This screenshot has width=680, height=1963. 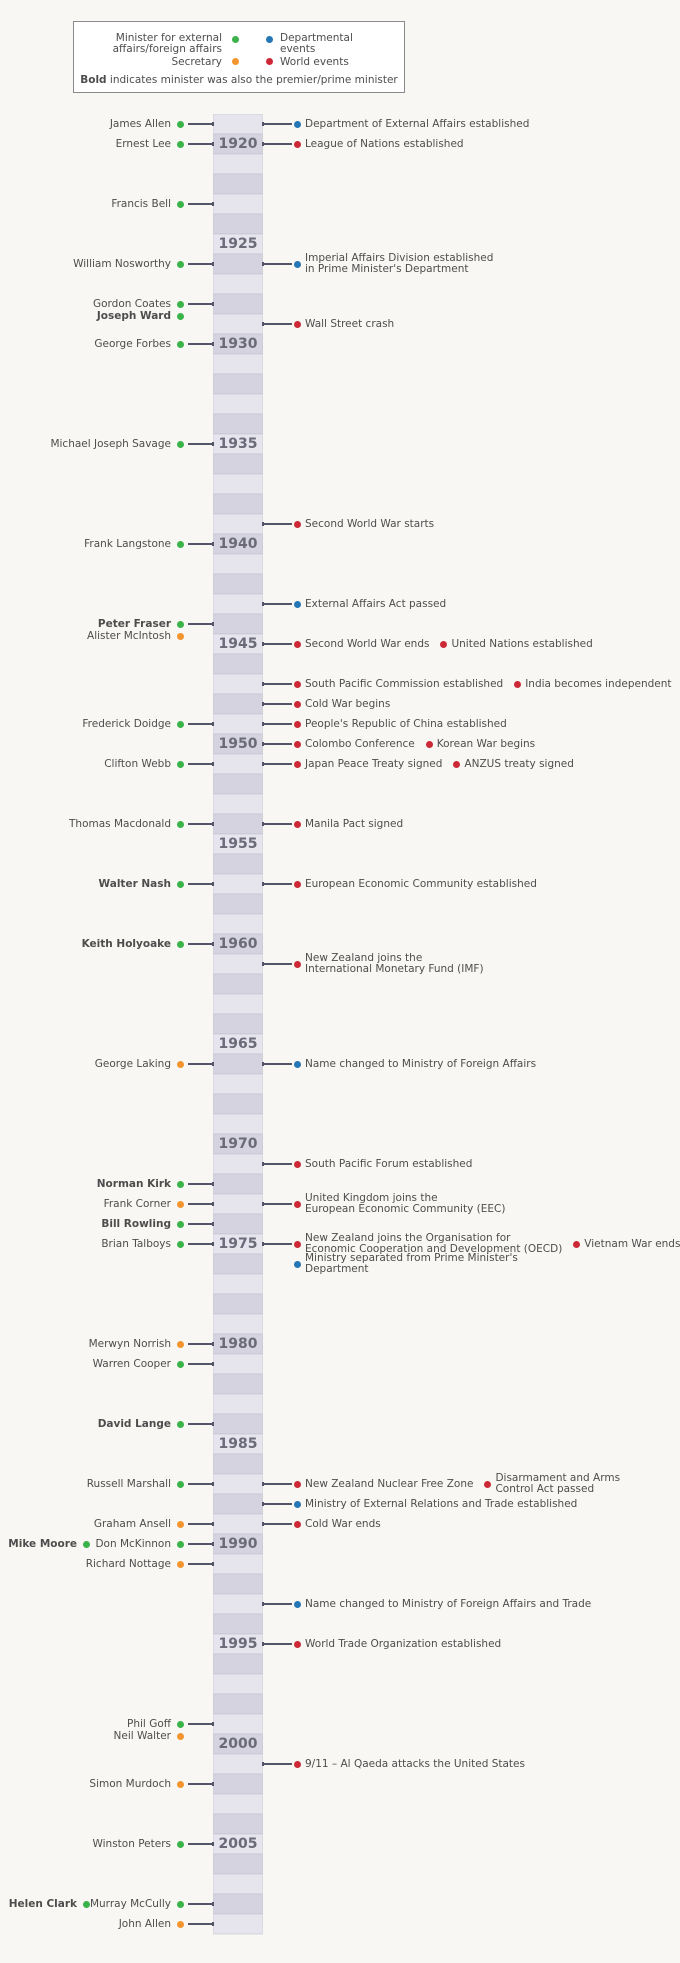 What do you see at coordinates (130, 1903) in the screenshot?
I see `person-name: Murray McCully` at bounding box center [130, 1903].